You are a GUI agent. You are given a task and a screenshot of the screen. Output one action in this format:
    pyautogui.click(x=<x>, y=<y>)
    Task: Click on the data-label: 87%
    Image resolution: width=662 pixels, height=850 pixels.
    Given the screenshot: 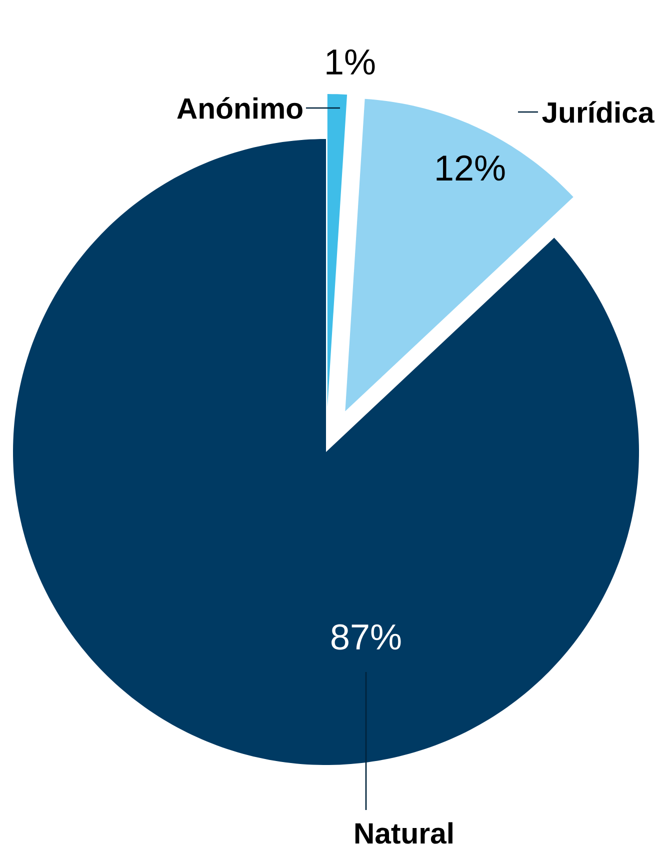 What is the action you would take?
    pyautogui.click(x=366, y=637)
    